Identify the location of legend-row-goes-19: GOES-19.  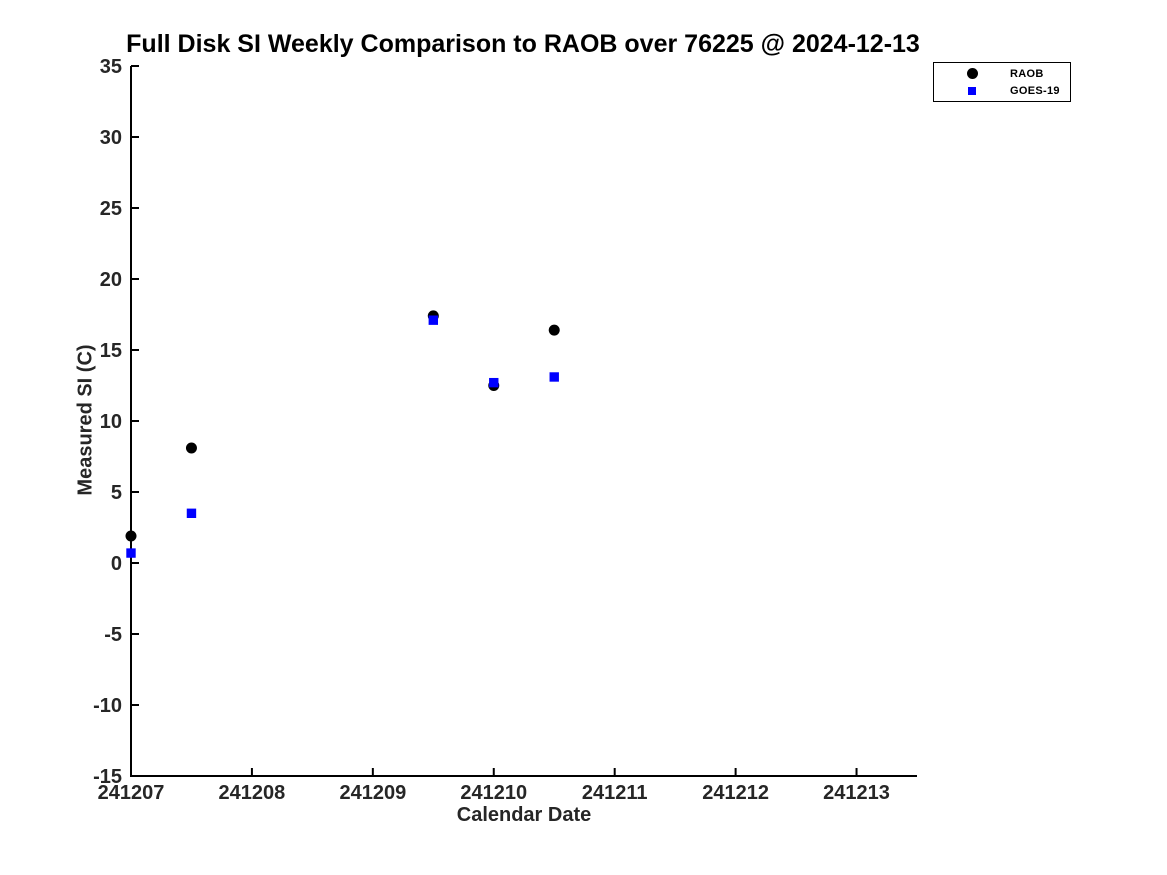
(1002, 91).